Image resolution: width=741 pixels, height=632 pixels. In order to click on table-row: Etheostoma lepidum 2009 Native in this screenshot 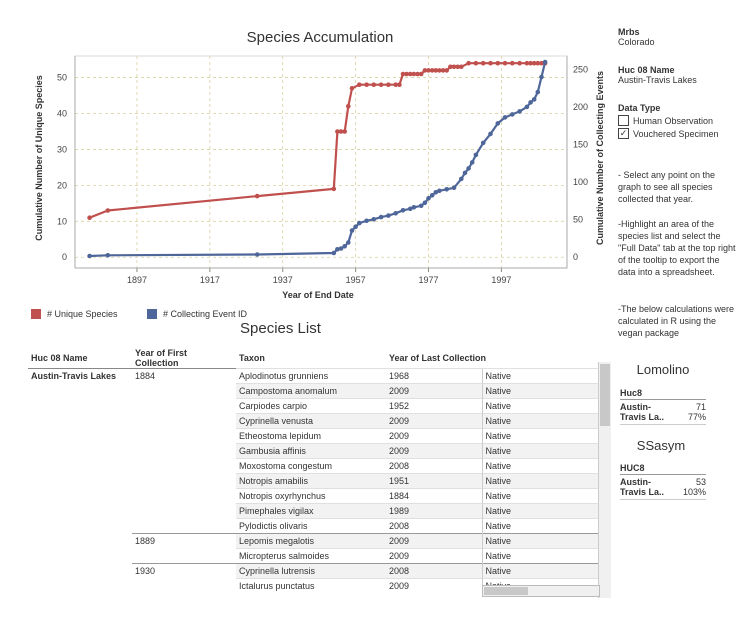, I will do `click(313, 436)`.